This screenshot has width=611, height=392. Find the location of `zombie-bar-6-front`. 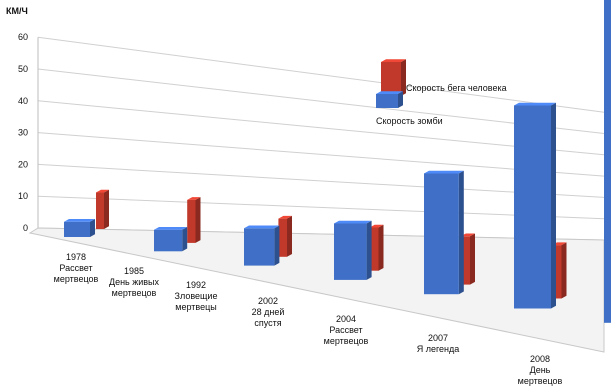

zombie-bar-6-front is located at coordinates (607, 161).